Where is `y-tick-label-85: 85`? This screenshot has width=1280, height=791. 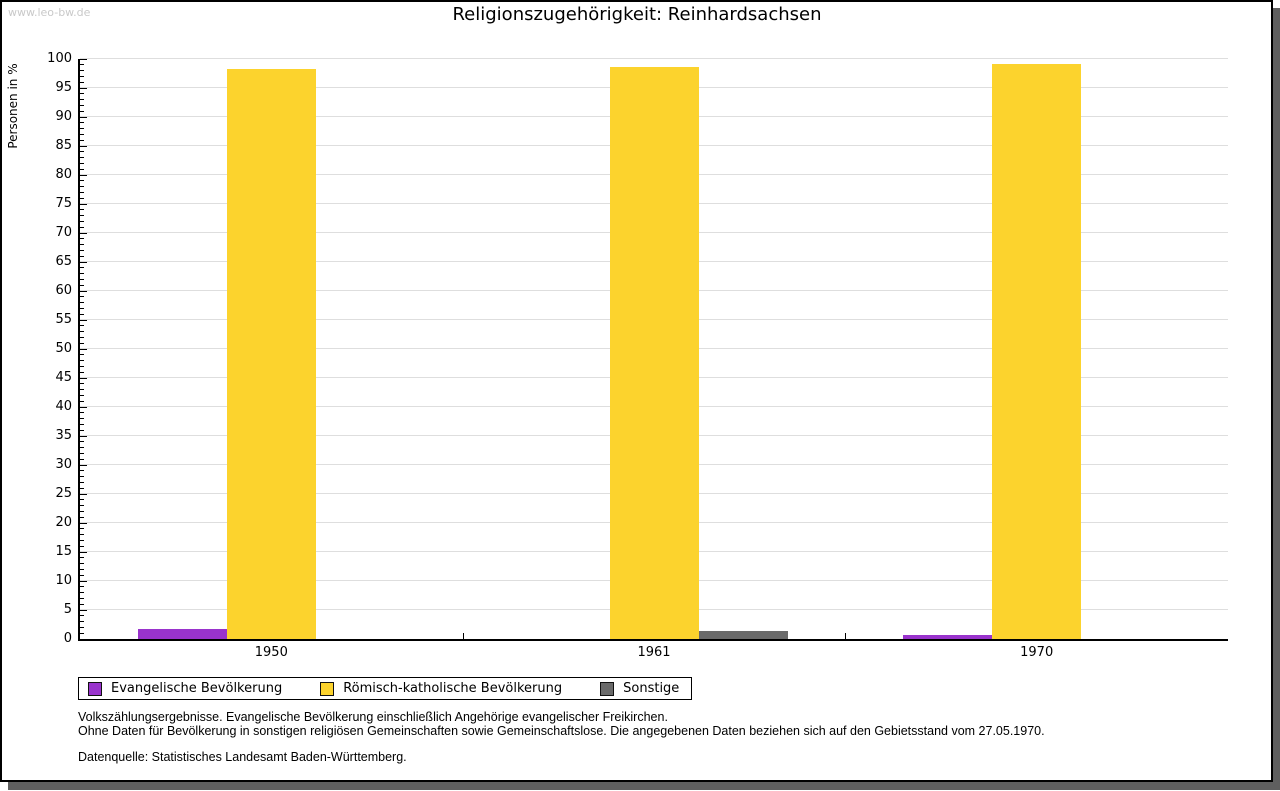
y-tick-label-85: 85 is located at coordinates (63, 145).